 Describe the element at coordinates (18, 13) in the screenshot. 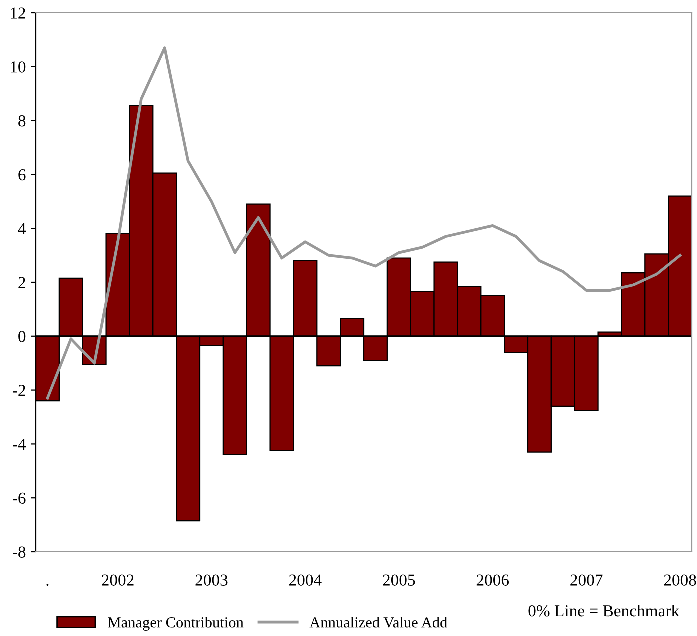

I see `y-tick-label: 12` at that location.